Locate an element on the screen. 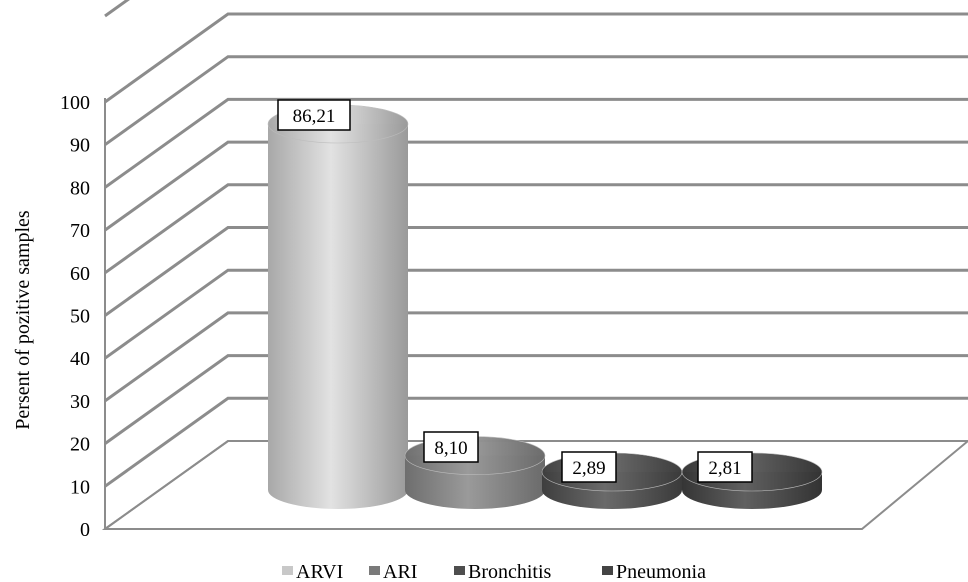 The width and height of the screenshot is (968, 582). y-tick-label: 30 is located at coordinates (80, 402).